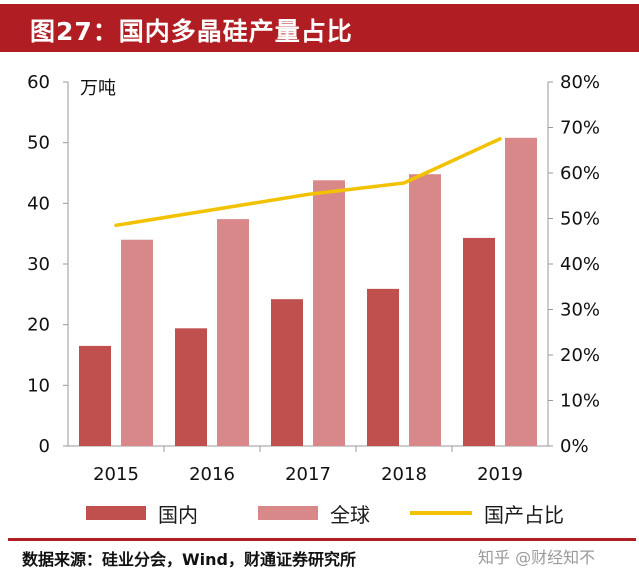 This screenshot has height=582, width=639. Describe the element at coordinates (580, 310) in the screenshot. I see `y2-tick-label: 30%` at that location.